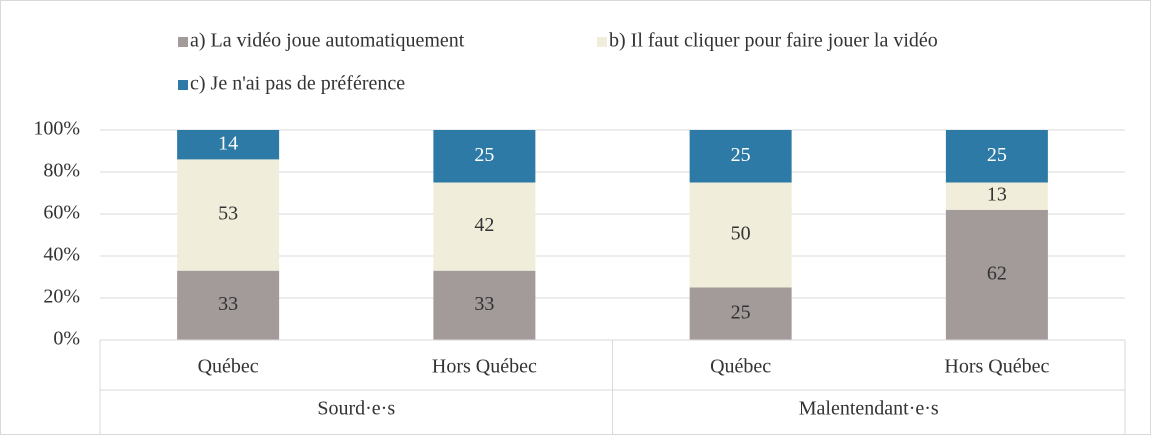  I want to click on legend-label: c) Je n'ai pas de préférence, so click(297, 84).